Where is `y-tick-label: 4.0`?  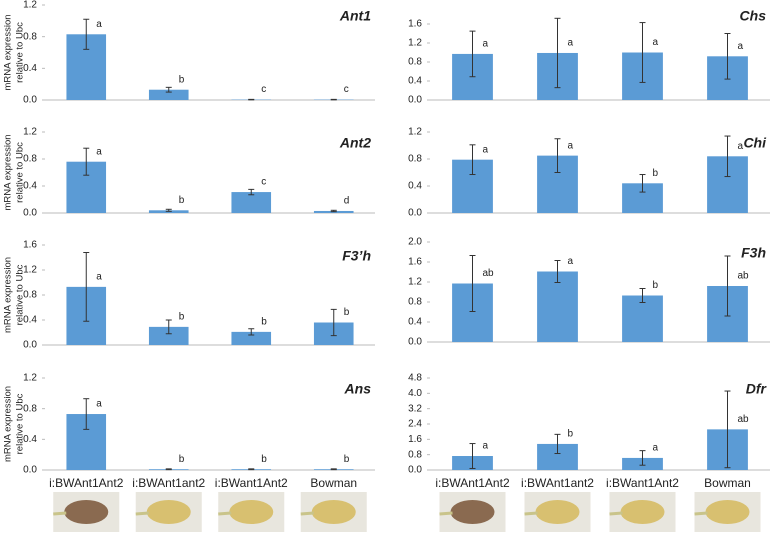
y-tick-label: 4.0 is located at coordinates (415, 393).